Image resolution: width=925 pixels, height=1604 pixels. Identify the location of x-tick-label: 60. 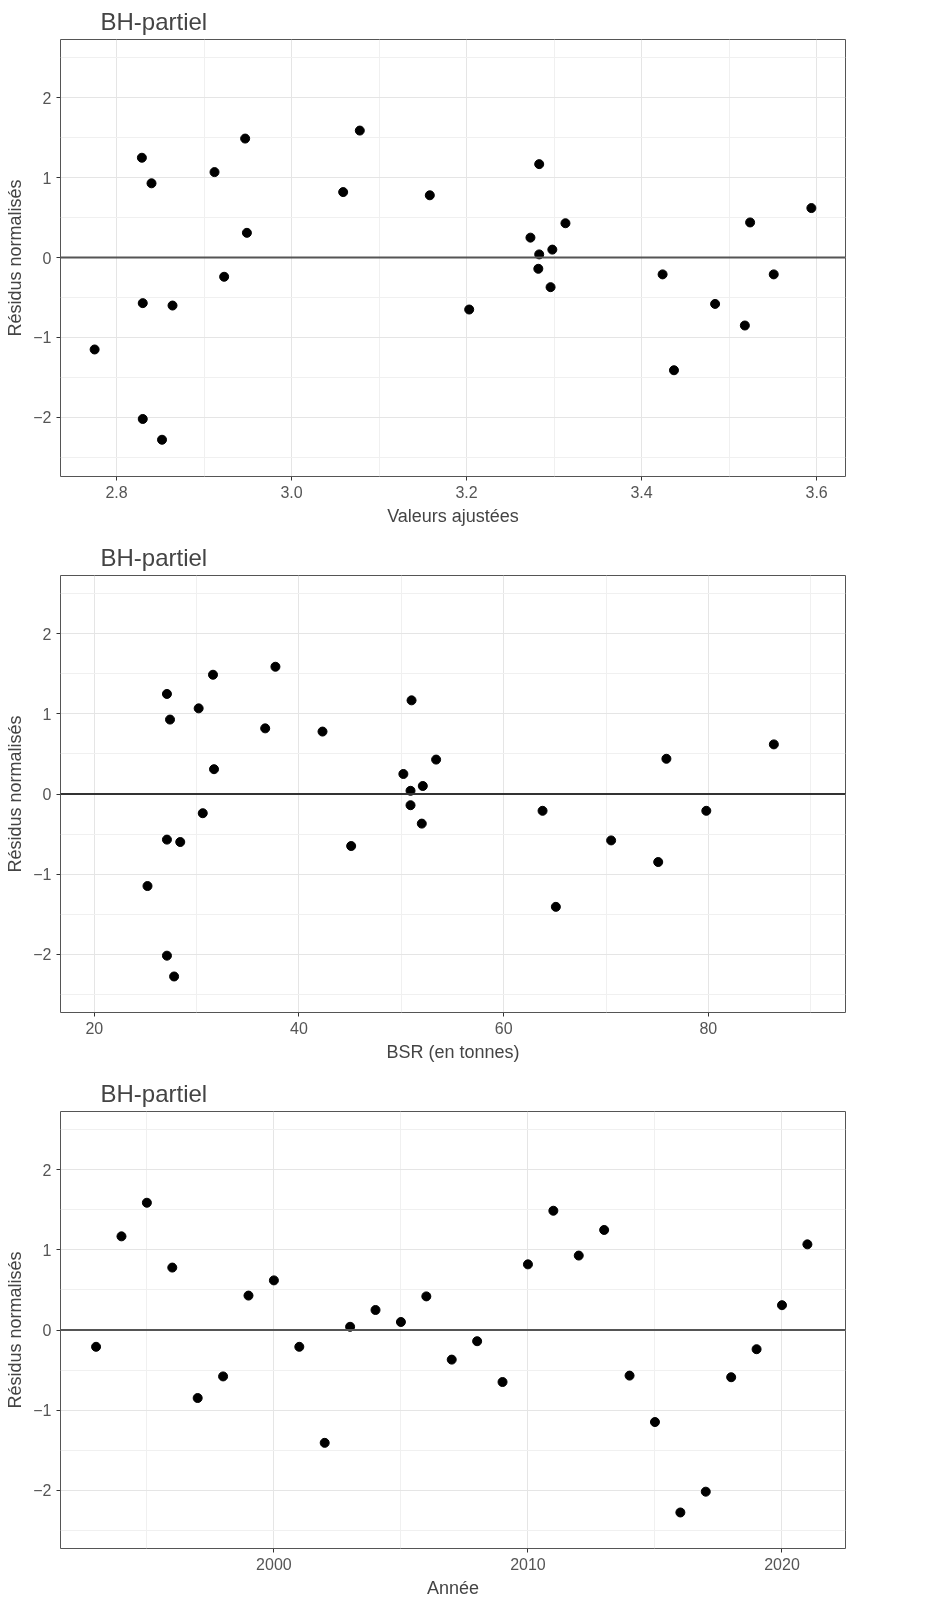
(503, 1028).